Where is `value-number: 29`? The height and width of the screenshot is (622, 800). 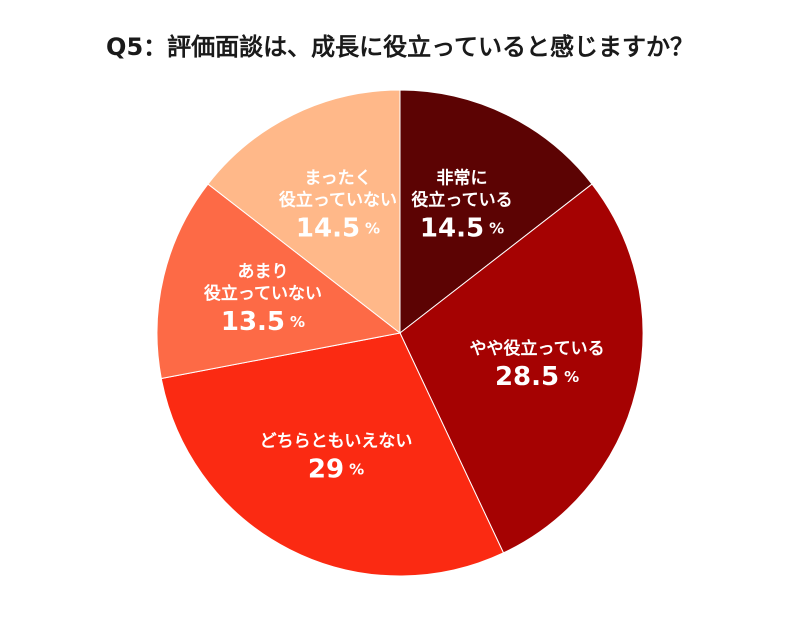
value-number: 29 is located at coordinates (326, 469).